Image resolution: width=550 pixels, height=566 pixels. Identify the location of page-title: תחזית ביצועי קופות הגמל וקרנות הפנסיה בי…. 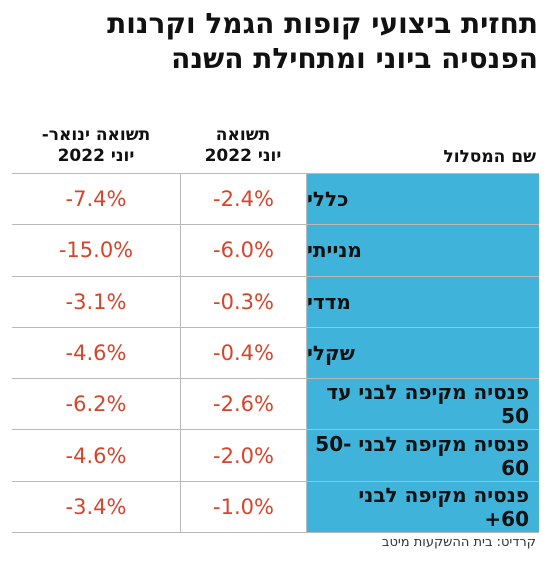
(273, 41).